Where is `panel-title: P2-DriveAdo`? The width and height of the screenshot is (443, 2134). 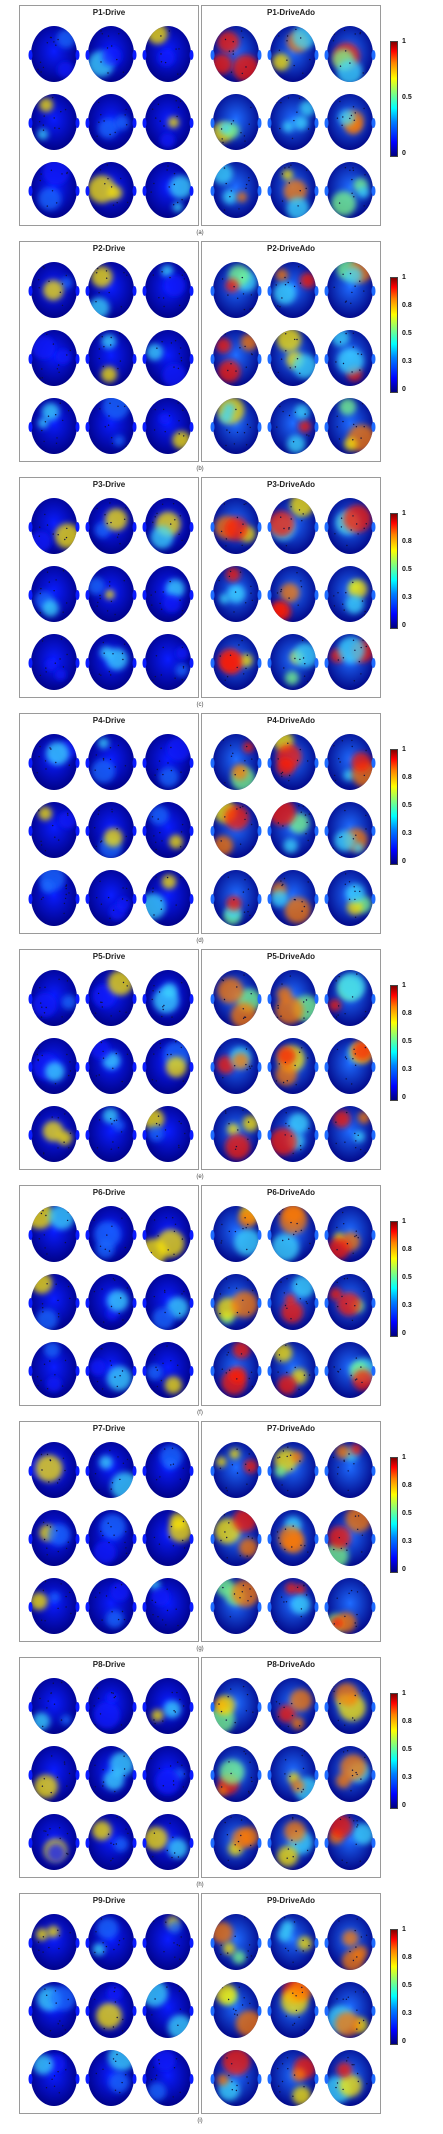
panel-title: P2-DriveAdo is located at coordinates (290, 248).